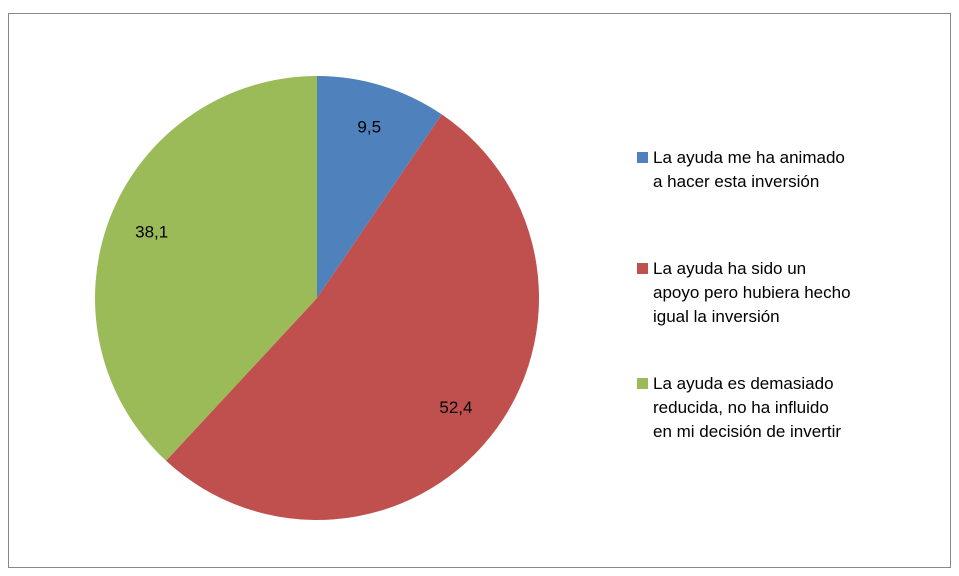 Image resolution: width=959 pixels, height=576 pixels. Describe the element at coordinates (379, 187) in the screenshot. I see `pie-slice` at that location.